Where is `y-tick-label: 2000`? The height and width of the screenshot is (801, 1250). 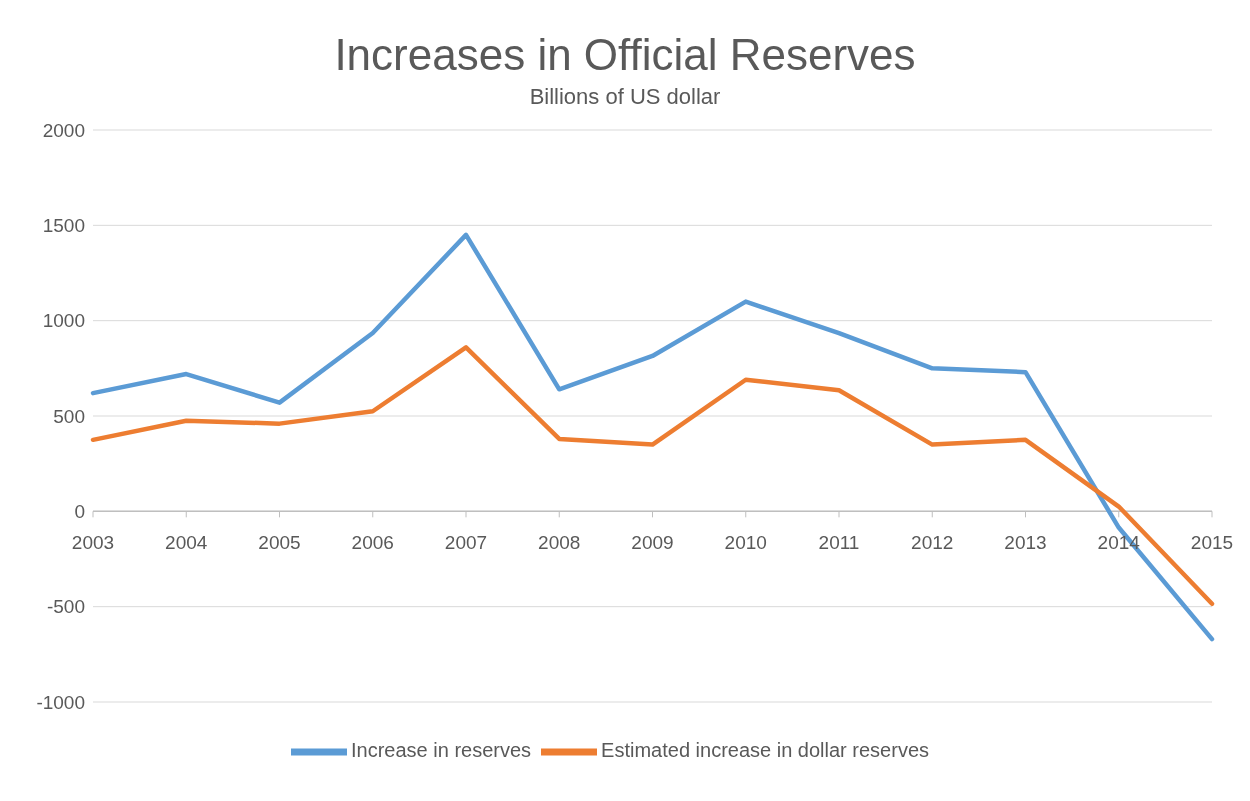
y-tick-label: 2000 is located at coordinates (63, 130).